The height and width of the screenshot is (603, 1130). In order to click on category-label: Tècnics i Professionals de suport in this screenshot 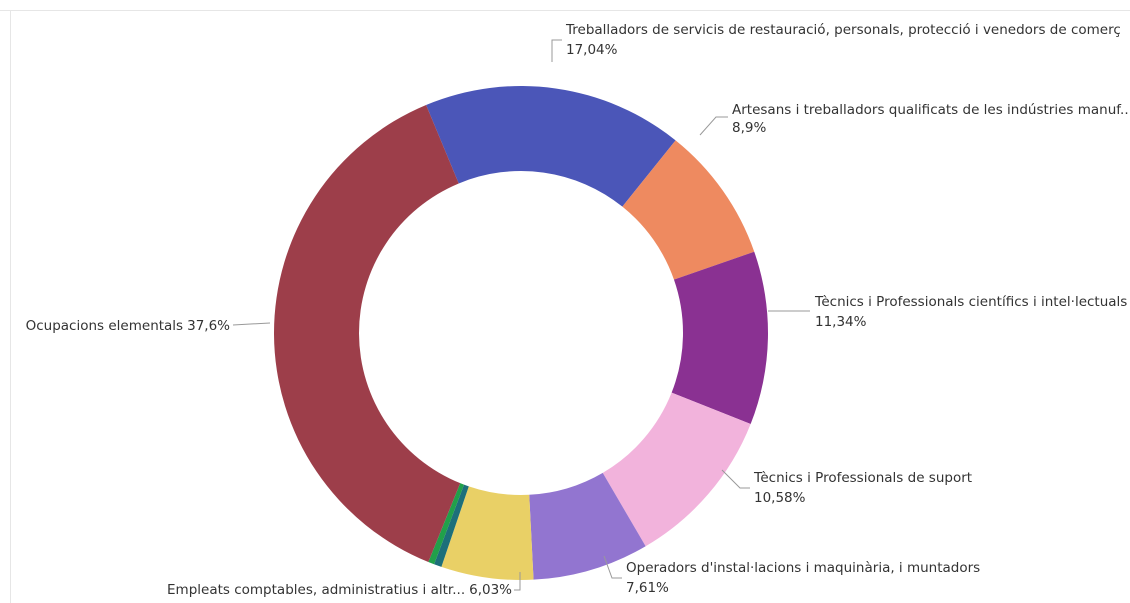, I will do `click(862, 478)`.